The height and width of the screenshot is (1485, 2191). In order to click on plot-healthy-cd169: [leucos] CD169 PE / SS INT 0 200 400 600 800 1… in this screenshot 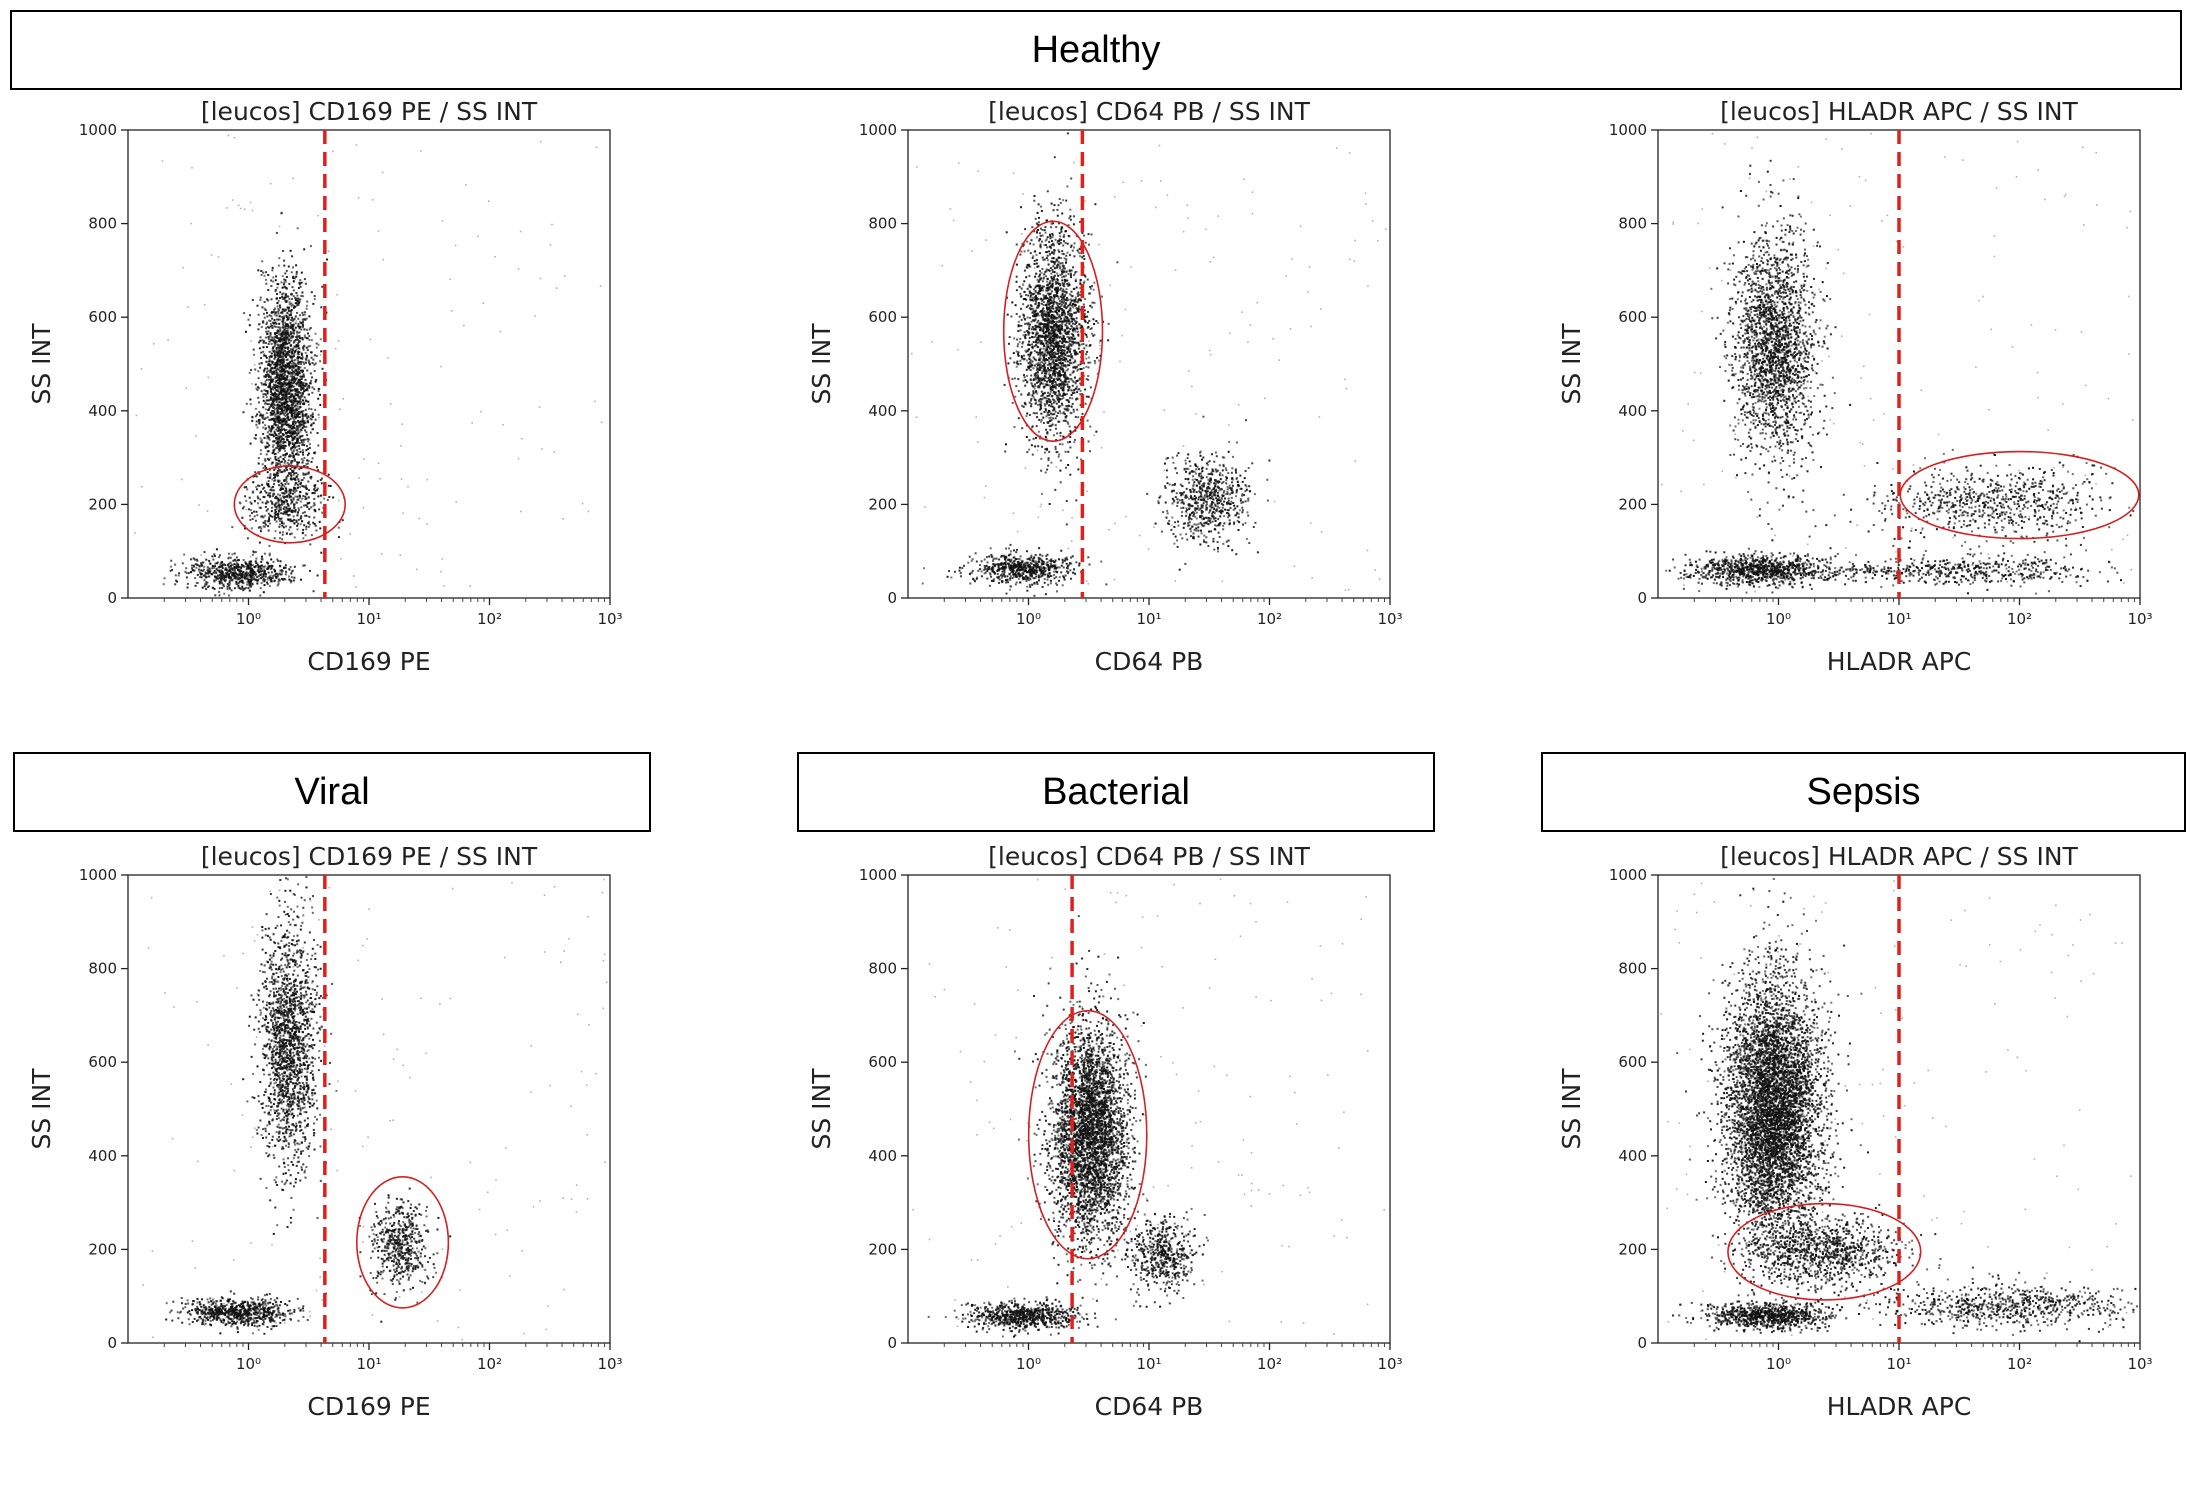, I will do `click(320, 420)`.